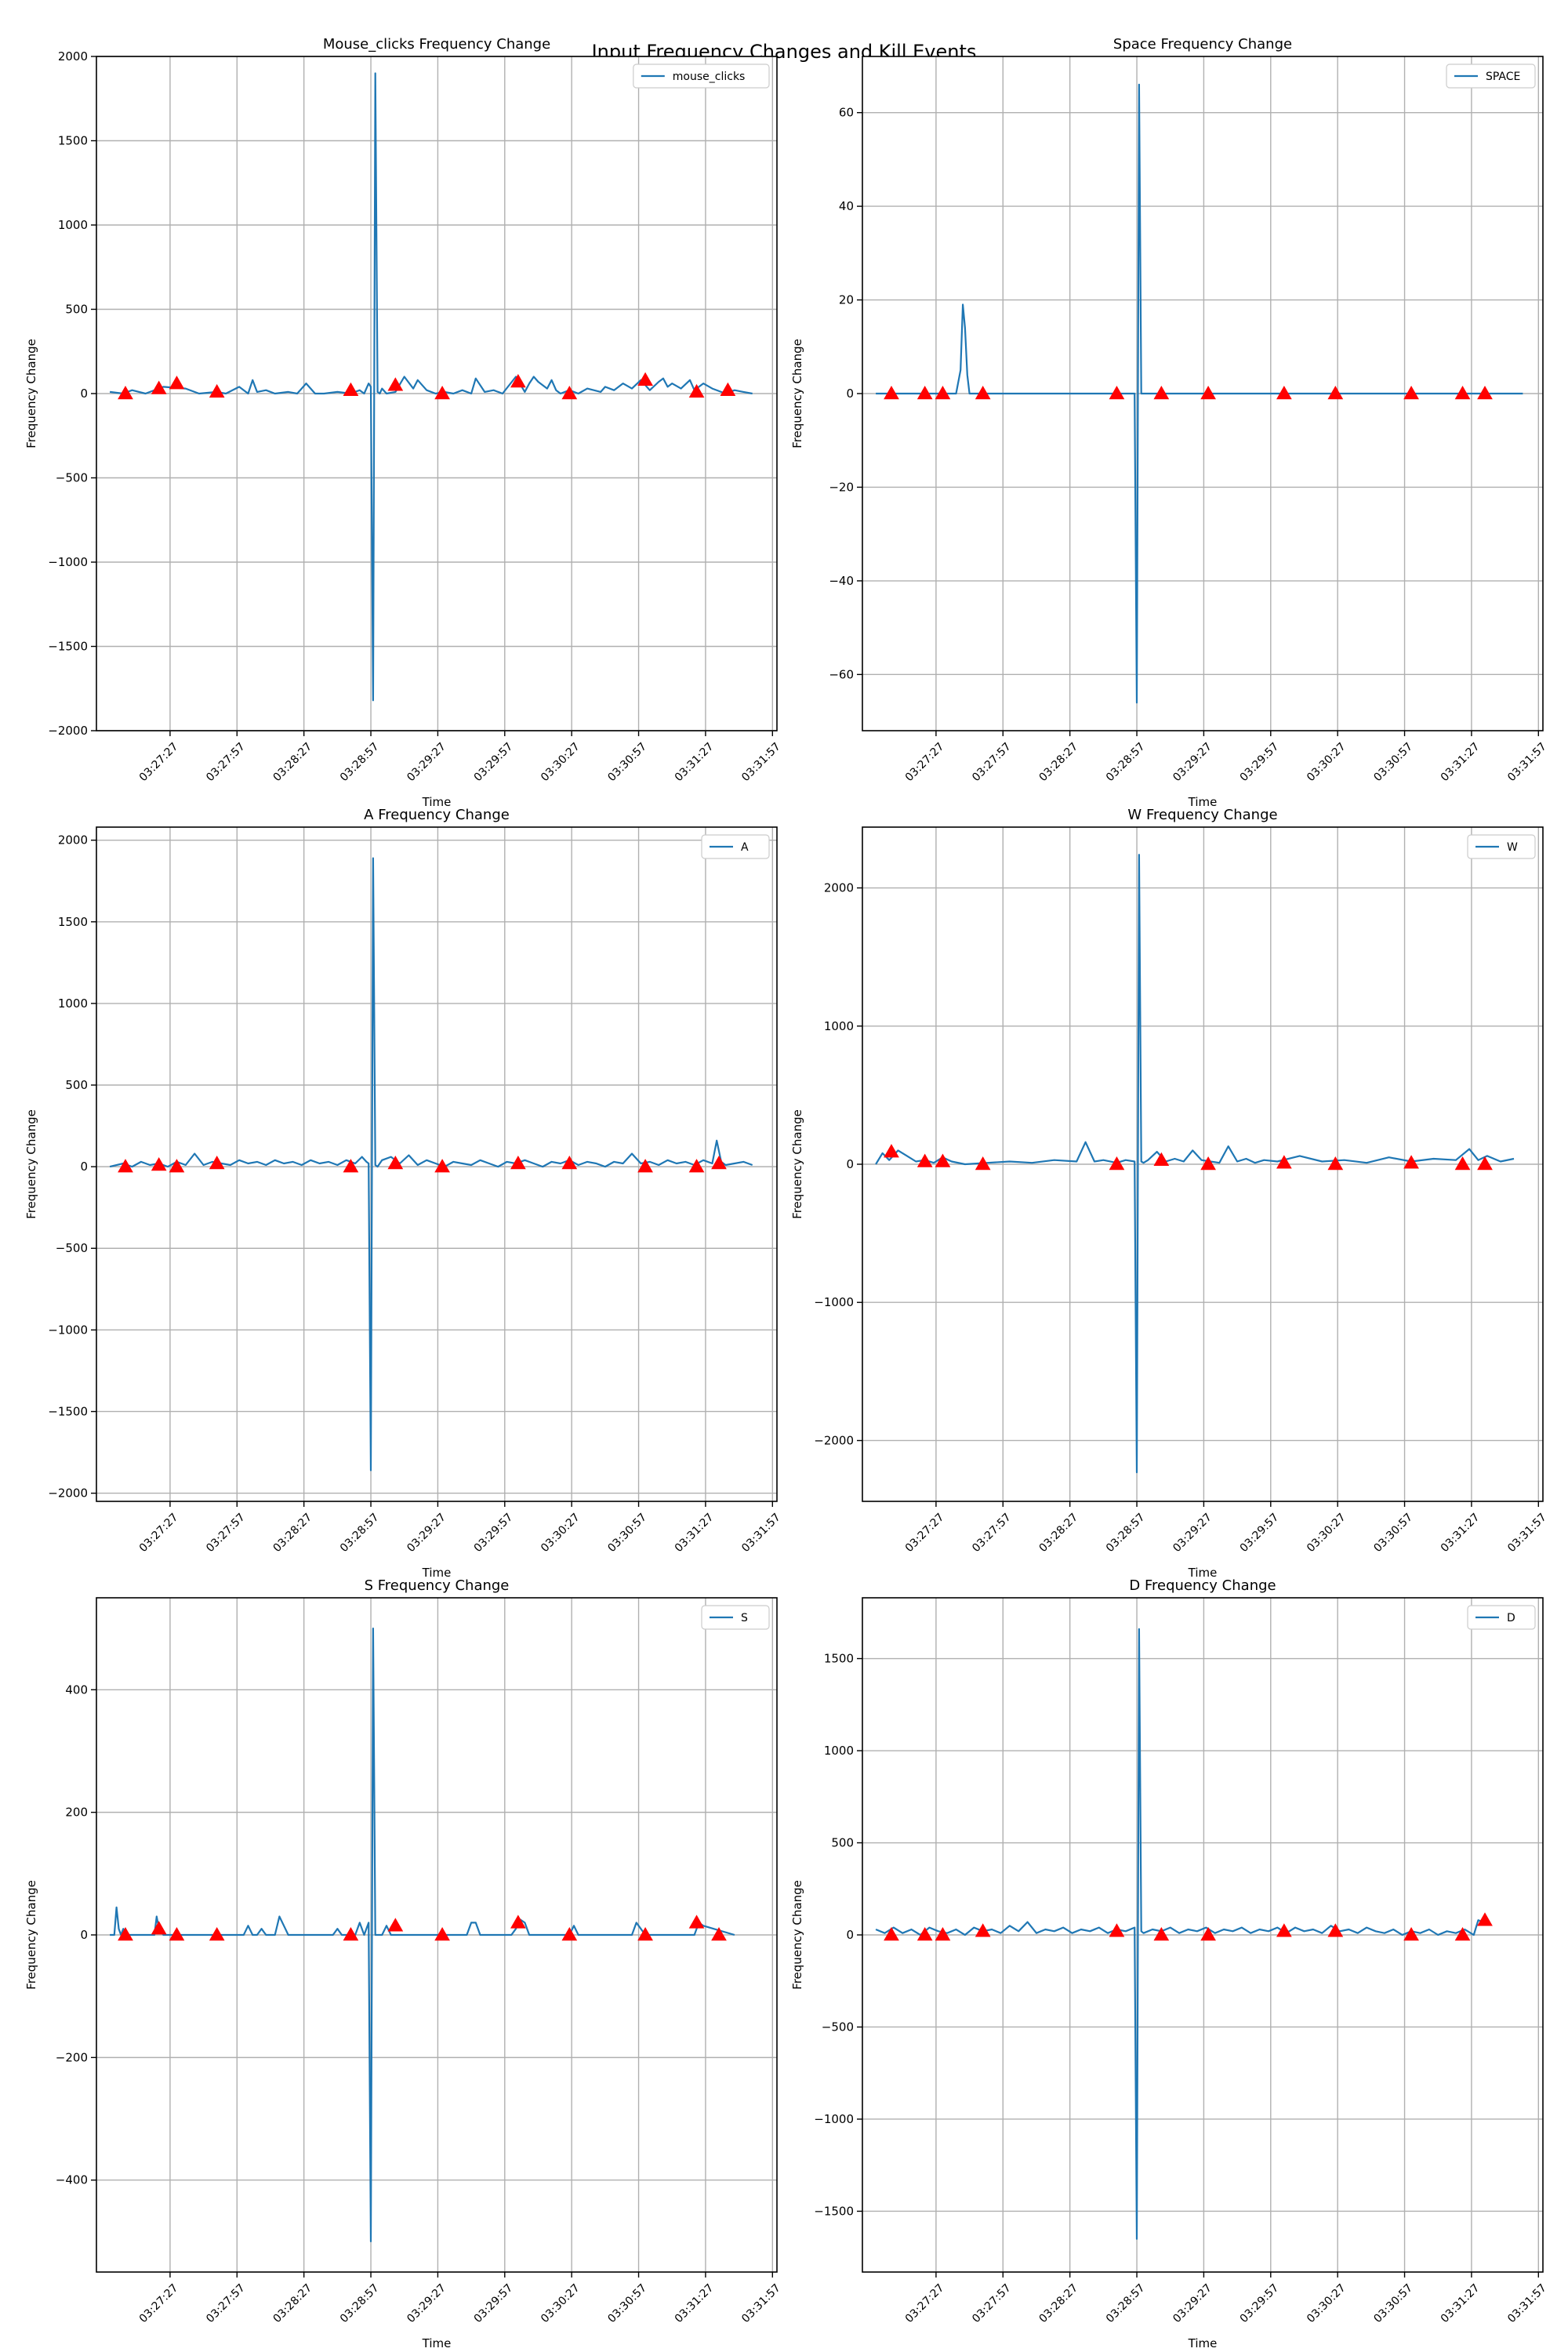 The width and height of the screenshot is (1568, 2352). I want to click on legend: A, so click(735, 846).